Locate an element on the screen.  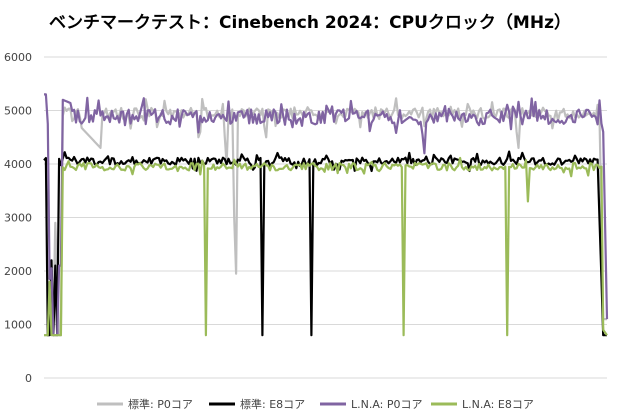
y-tick-label: 2000 is located at coordinates (18, 271).